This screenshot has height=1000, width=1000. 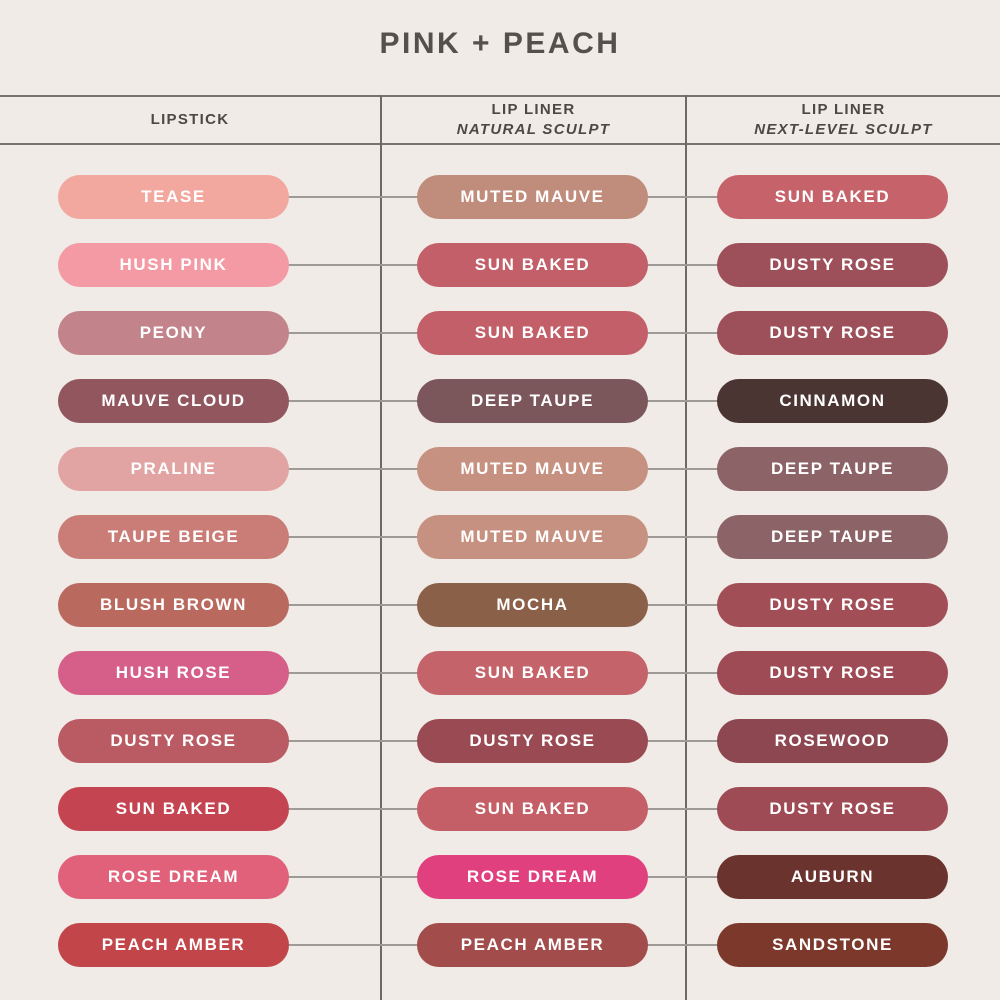 I want to click on lipstick-swatch: PEACH AMBER, so click(x=173, y=945).